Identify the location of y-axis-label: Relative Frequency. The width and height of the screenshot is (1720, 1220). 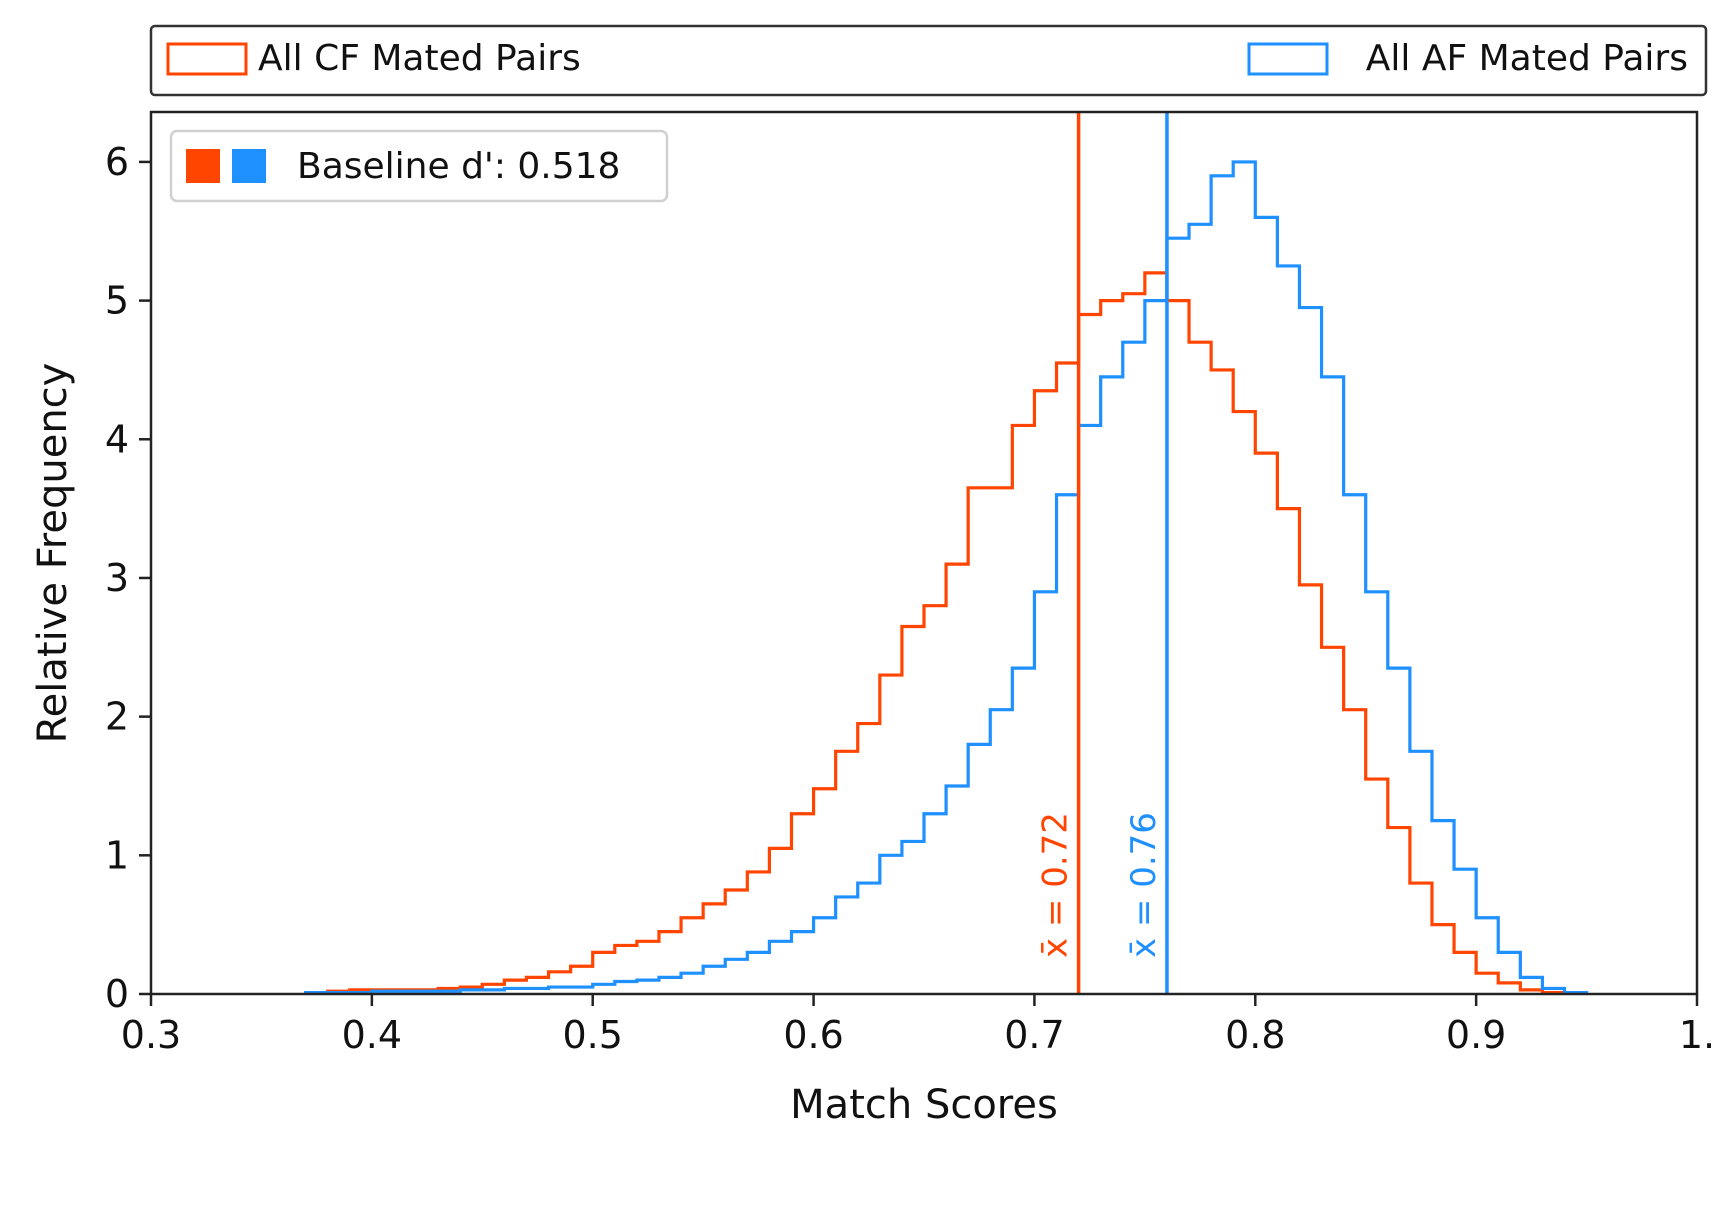
(53, 553).